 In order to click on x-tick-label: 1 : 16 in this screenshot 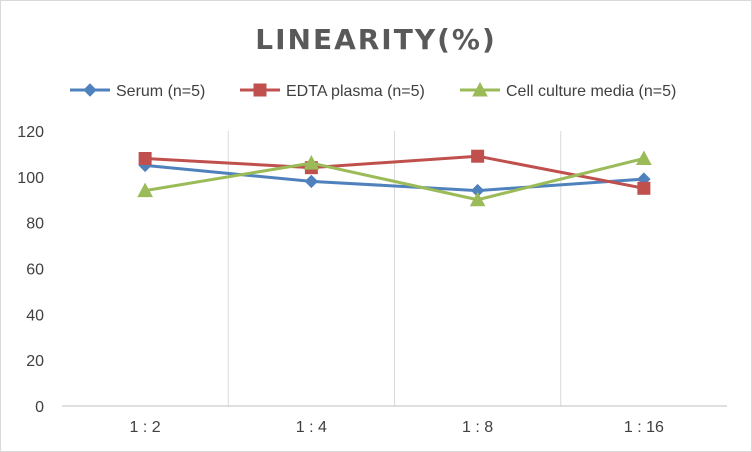, I will do `click(644, 427)`.